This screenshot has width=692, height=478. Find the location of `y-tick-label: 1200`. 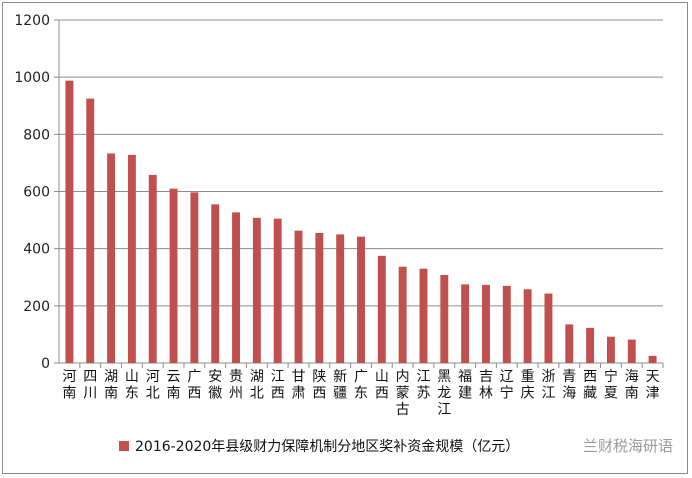

y-tick-label: 1200 is located at coordinates (32, 21).